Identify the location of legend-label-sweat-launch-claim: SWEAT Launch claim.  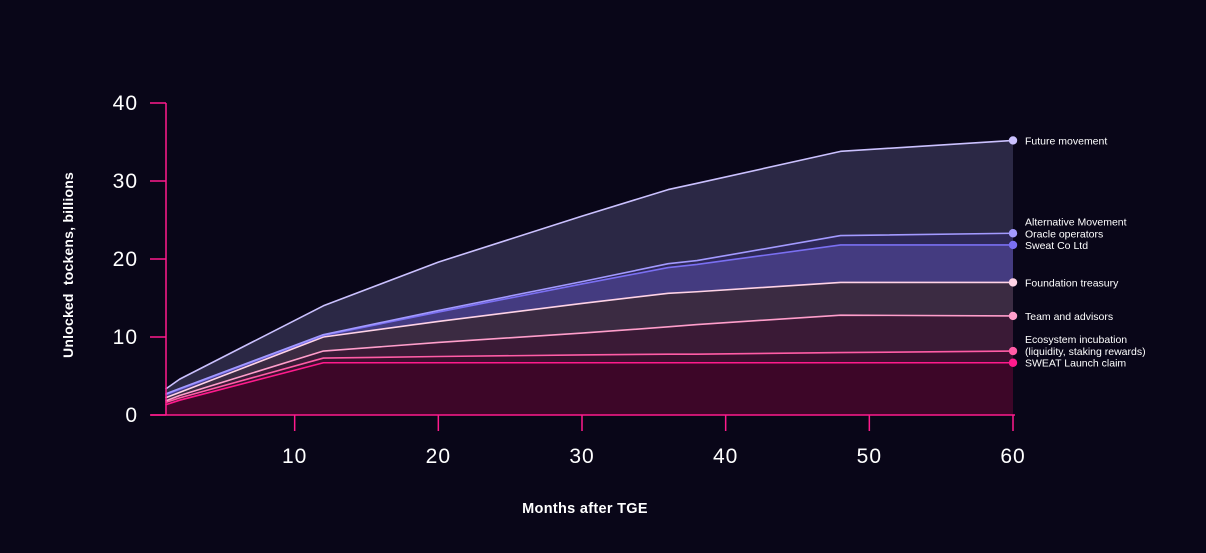
(1075, 364).